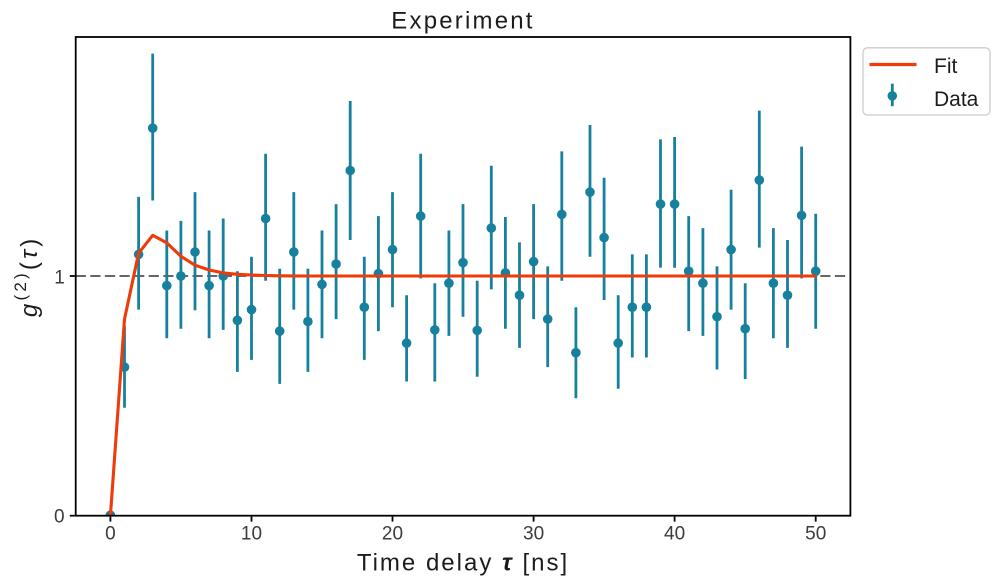 The width and height of the screenshot is (998, 587). Describe the element at coordinates (392, 534) in the screenshot. I see `svg-text: 20` at that location.